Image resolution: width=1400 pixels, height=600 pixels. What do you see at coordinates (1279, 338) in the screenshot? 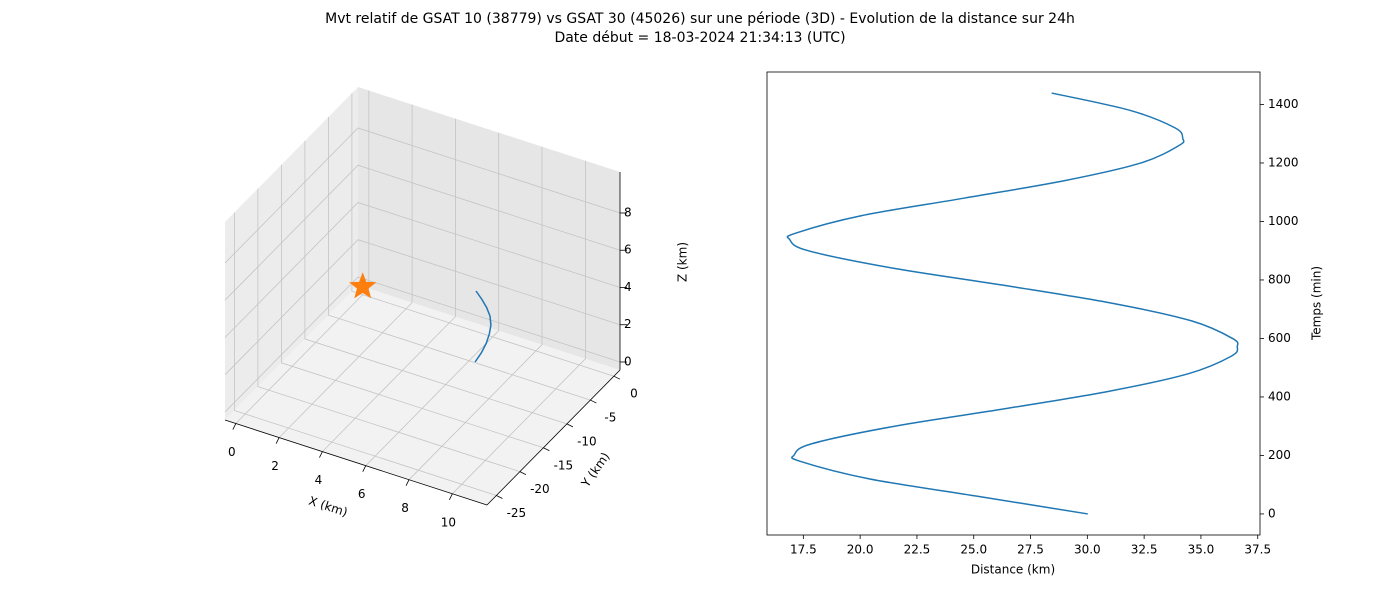
I see `y-tick-label: 600` at bounding box center [1279, 338].